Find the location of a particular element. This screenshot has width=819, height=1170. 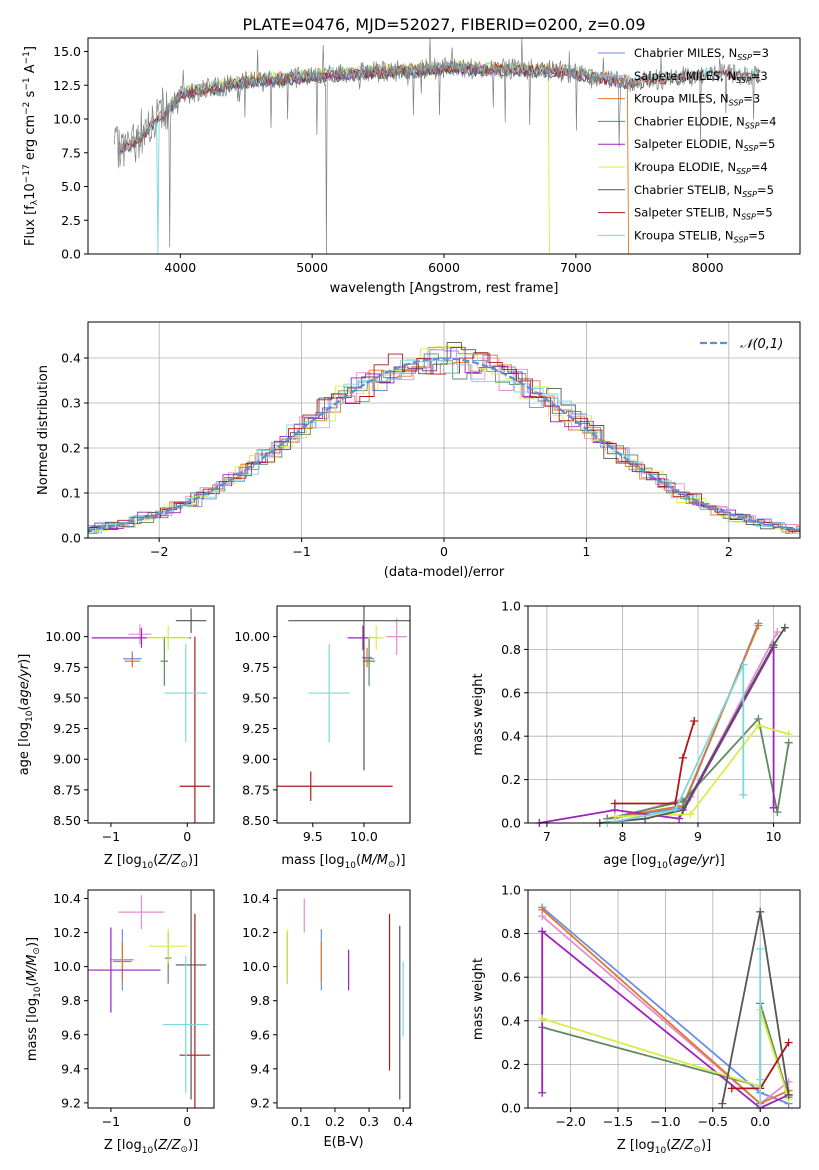

x-tick-label: −2 is located at coordinates (159, 551).